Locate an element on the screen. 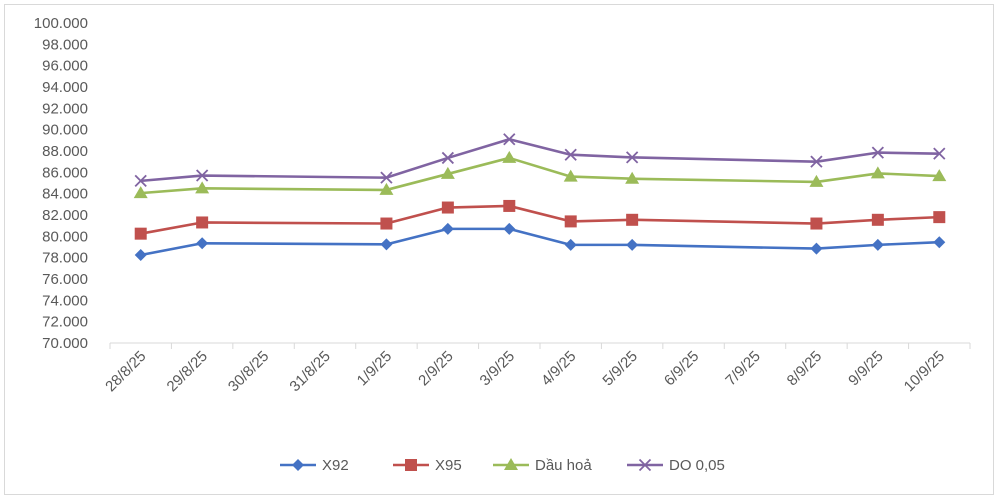 The width and height of the screenshot is (999, 500). y-tick-label: 98.000 is located at coordinates (65, 44).